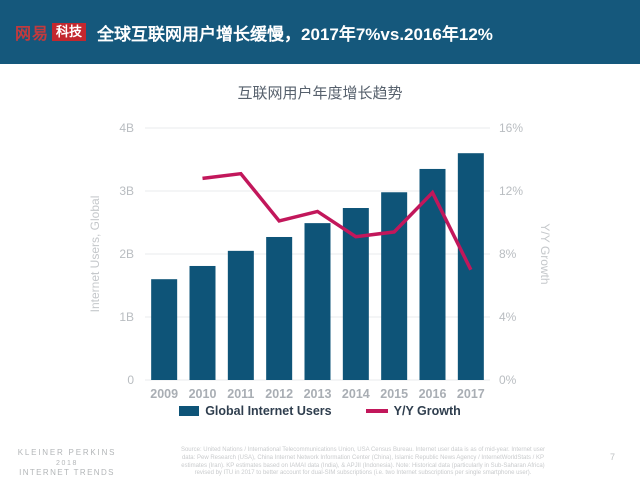 This screenshot has width=640, height=480. Describe the element at coordinates (126, 191) in the screenshot. I see `svg-text: 3B` at that location.